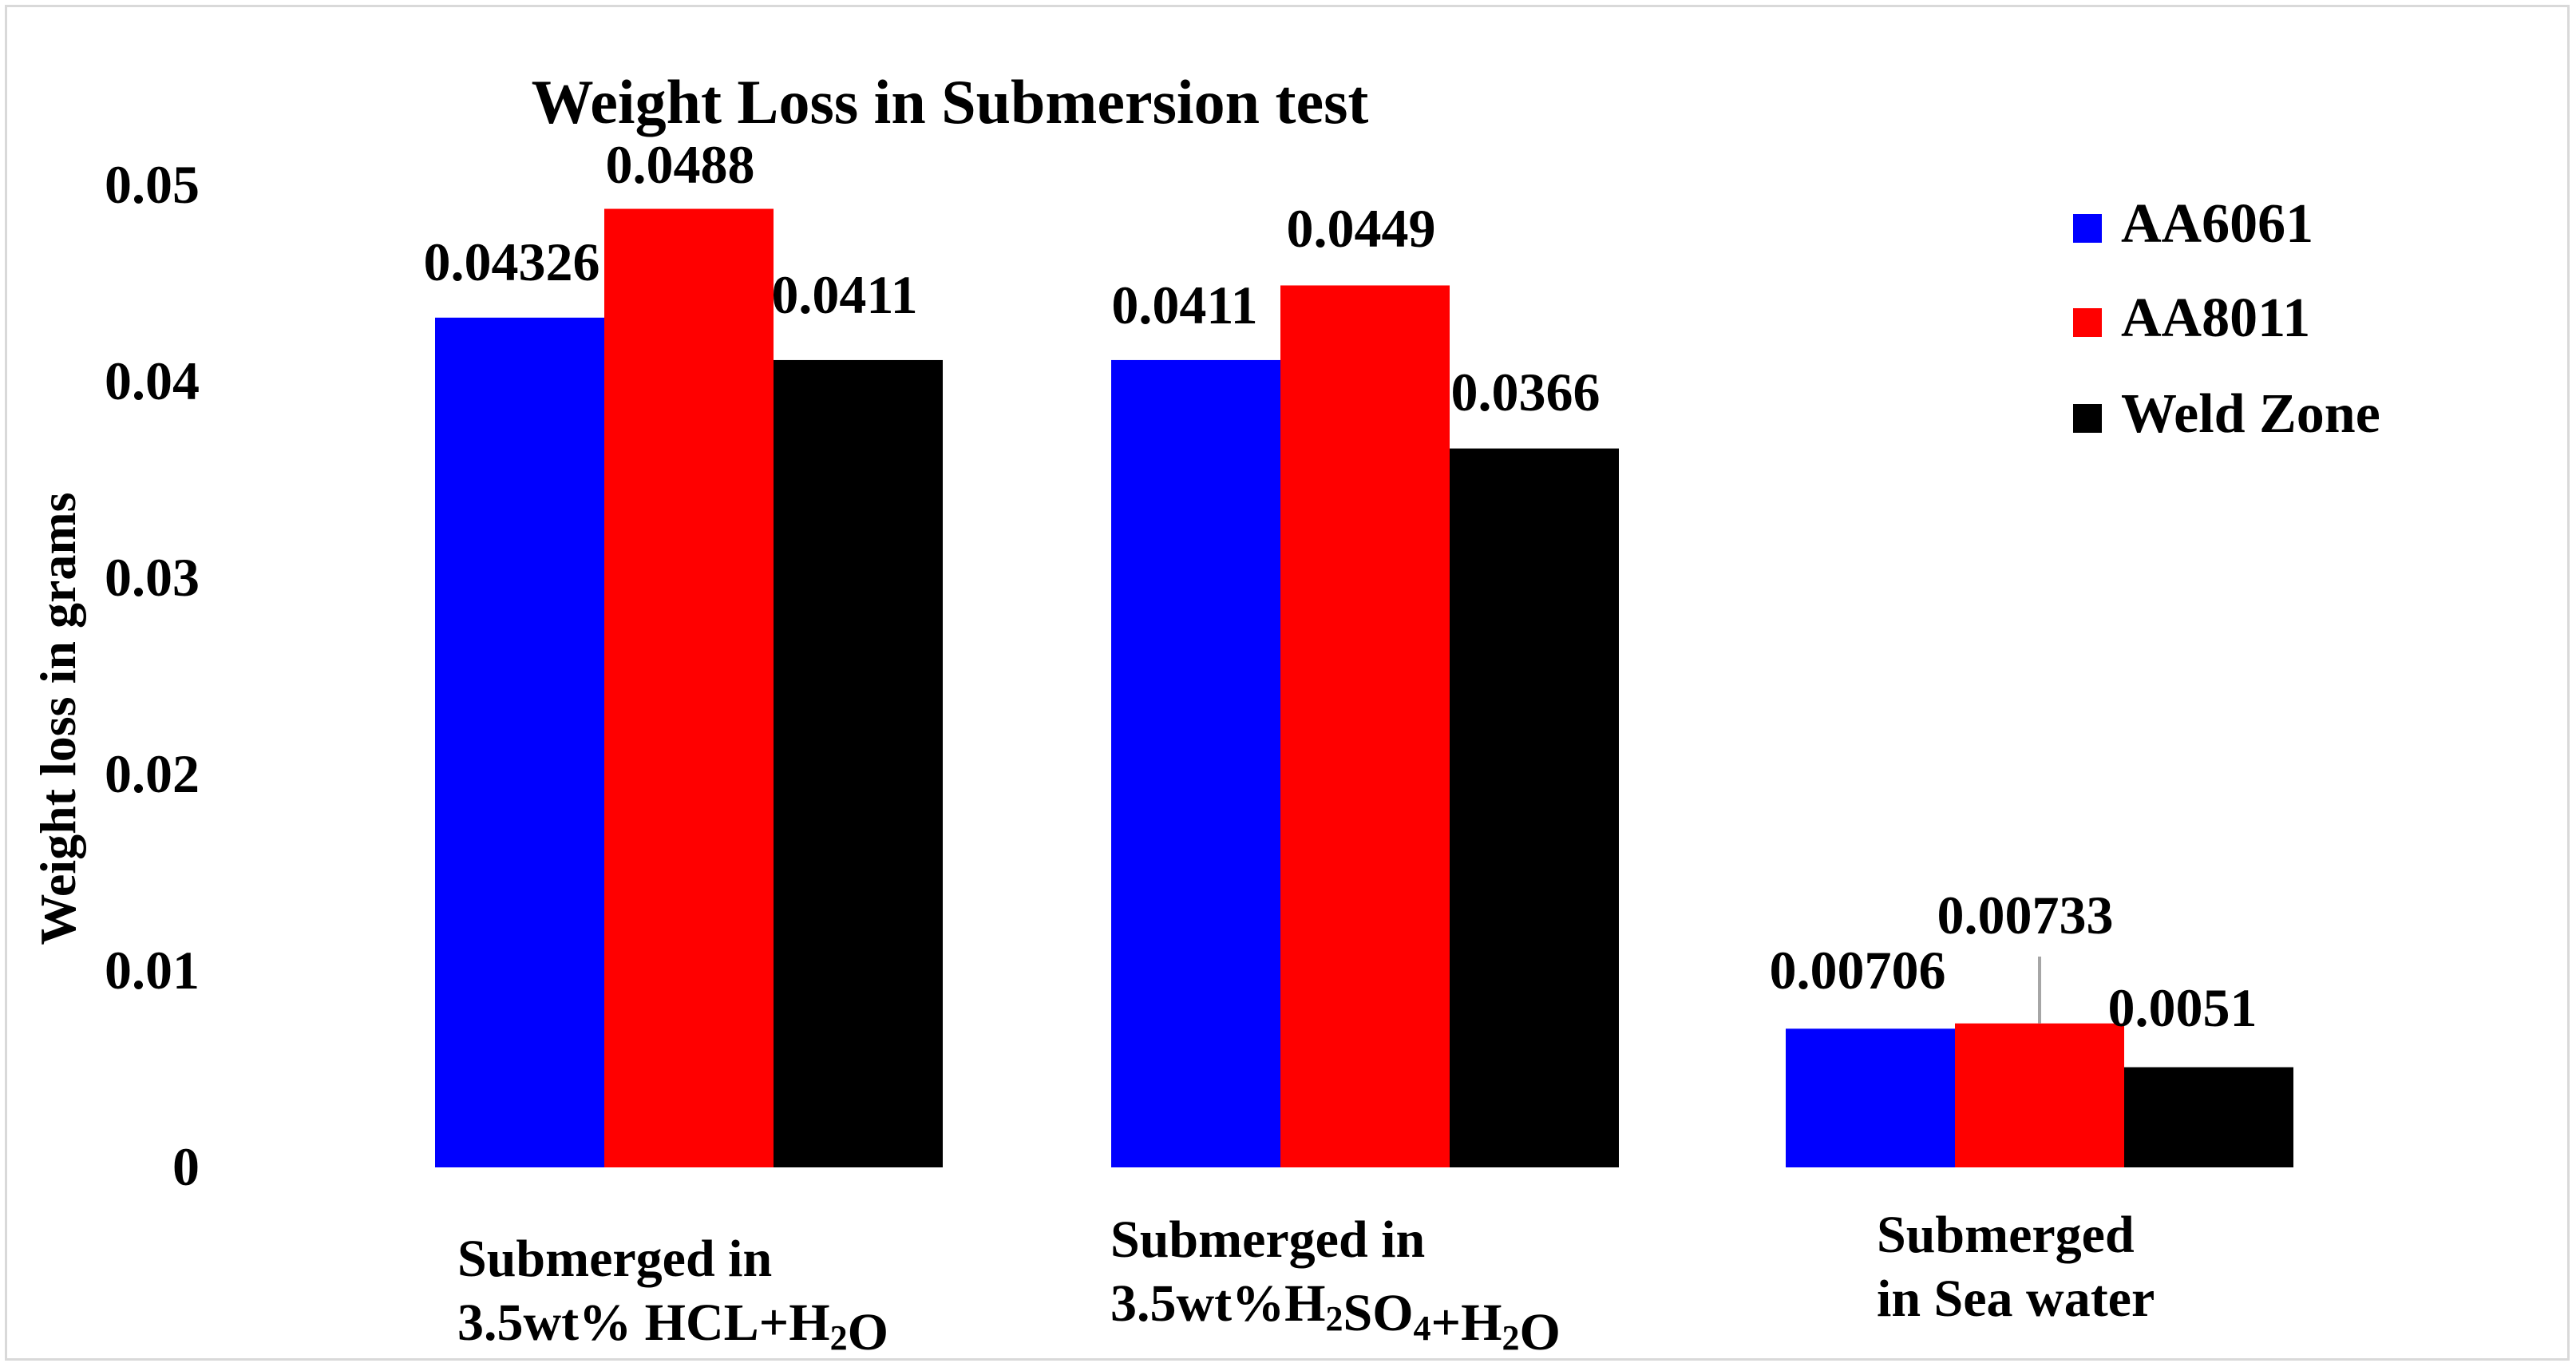 The image size is (2576, 1367). I want to click on legend-label: AA6061, so click(2217, 224).